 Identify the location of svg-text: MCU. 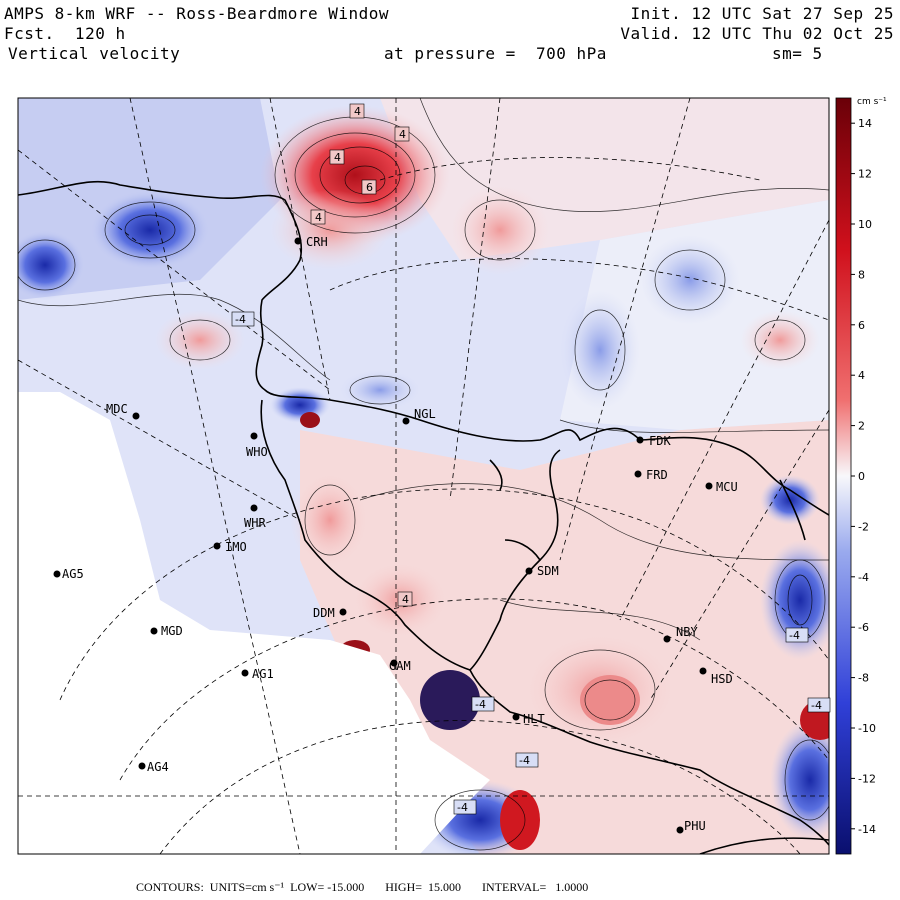
(727, 487).